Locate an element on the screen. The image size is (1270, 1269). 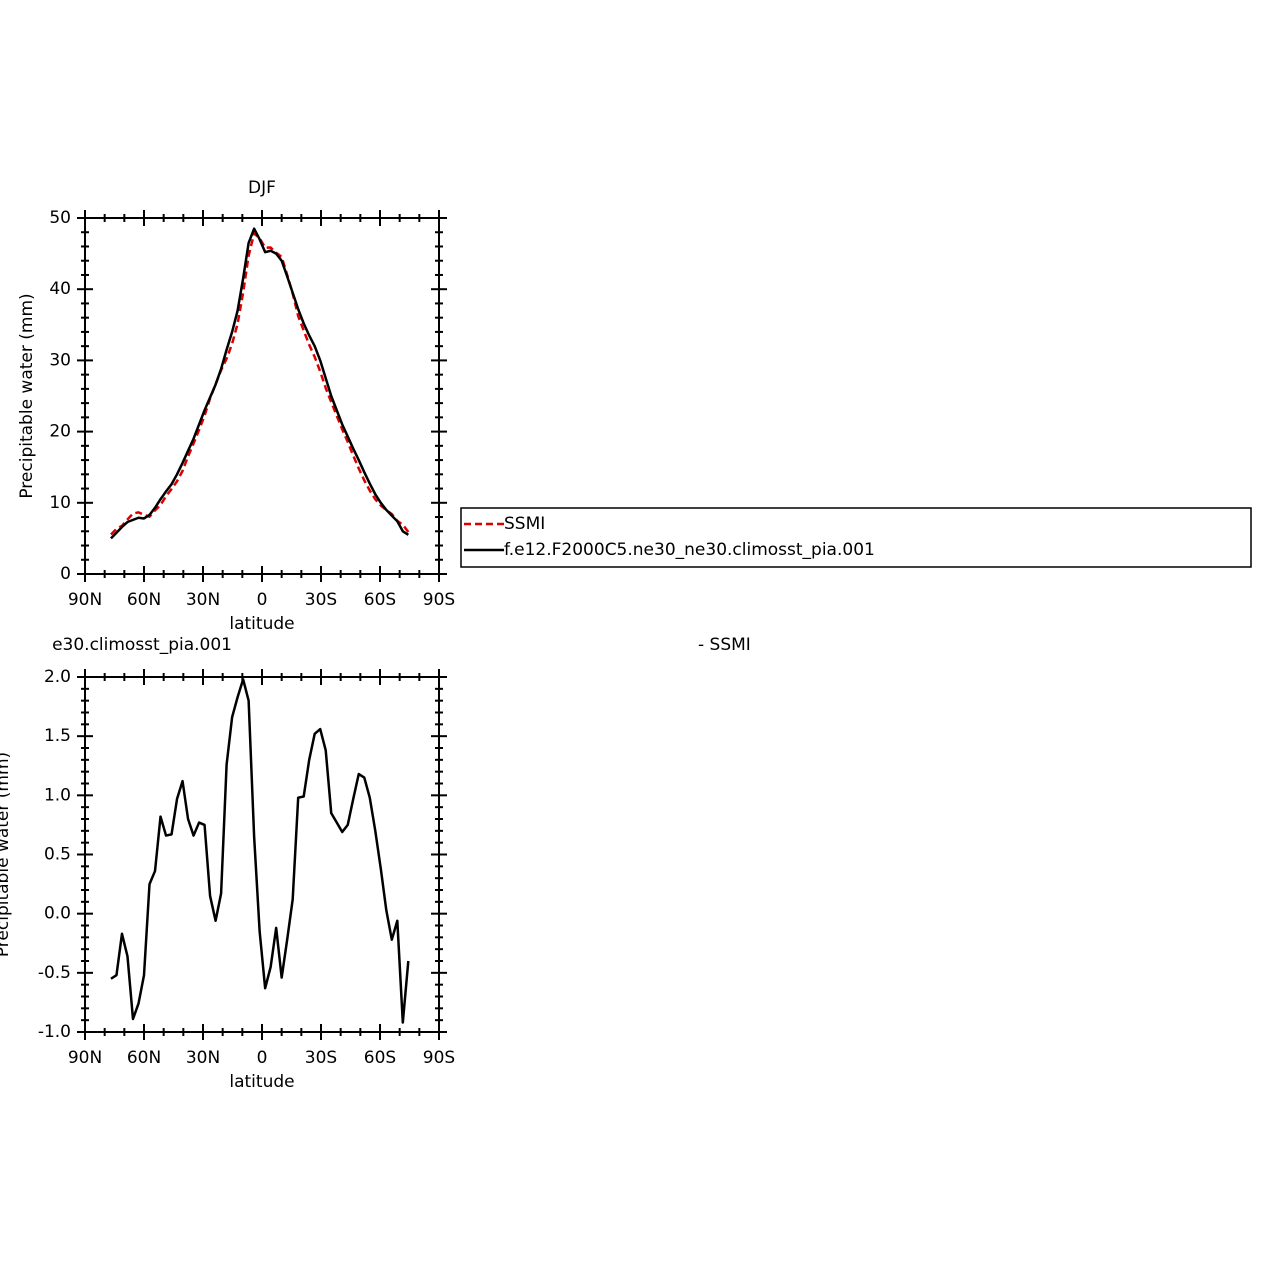
y-tick-label: 0.0 is located at coordinates (57, 914).